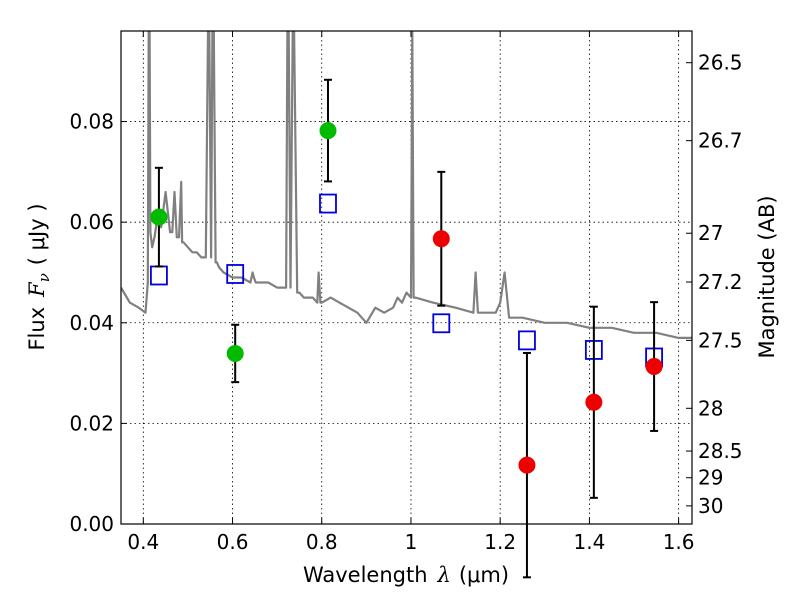 This screenshot has height=600, width=800. I want to click on y-tick-label: 0.00, so click(91, 524).